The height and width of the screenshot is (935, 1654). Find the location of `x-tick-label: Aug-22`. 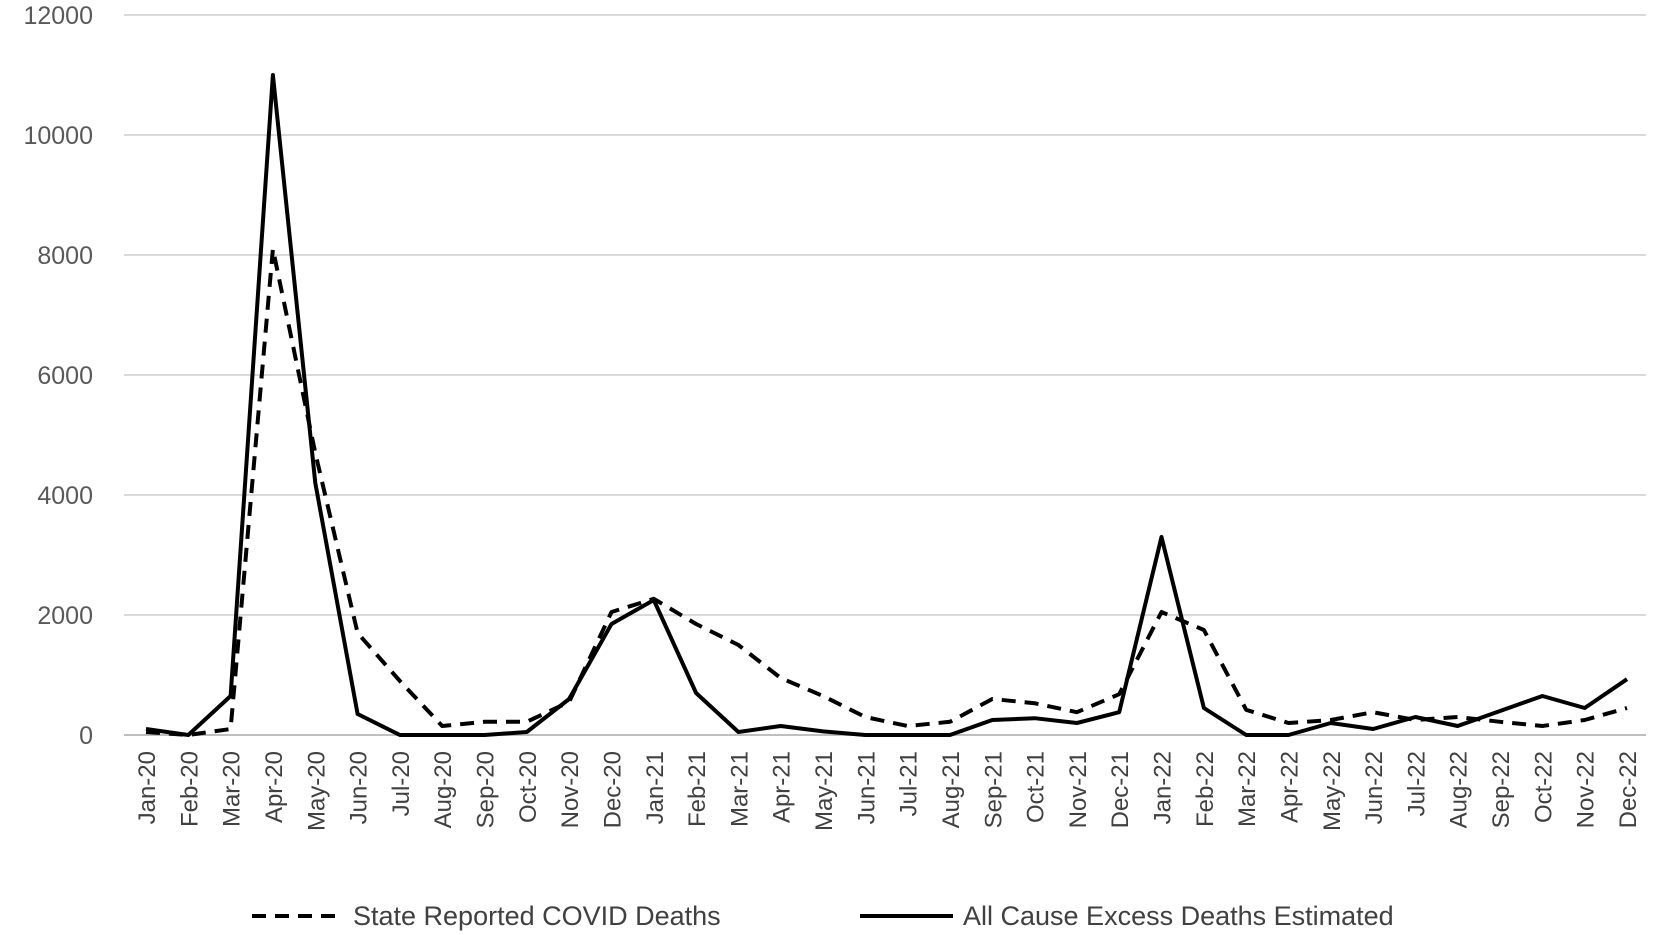

x-tick-label: Aug-22 is located at coordinates (1459, 789).